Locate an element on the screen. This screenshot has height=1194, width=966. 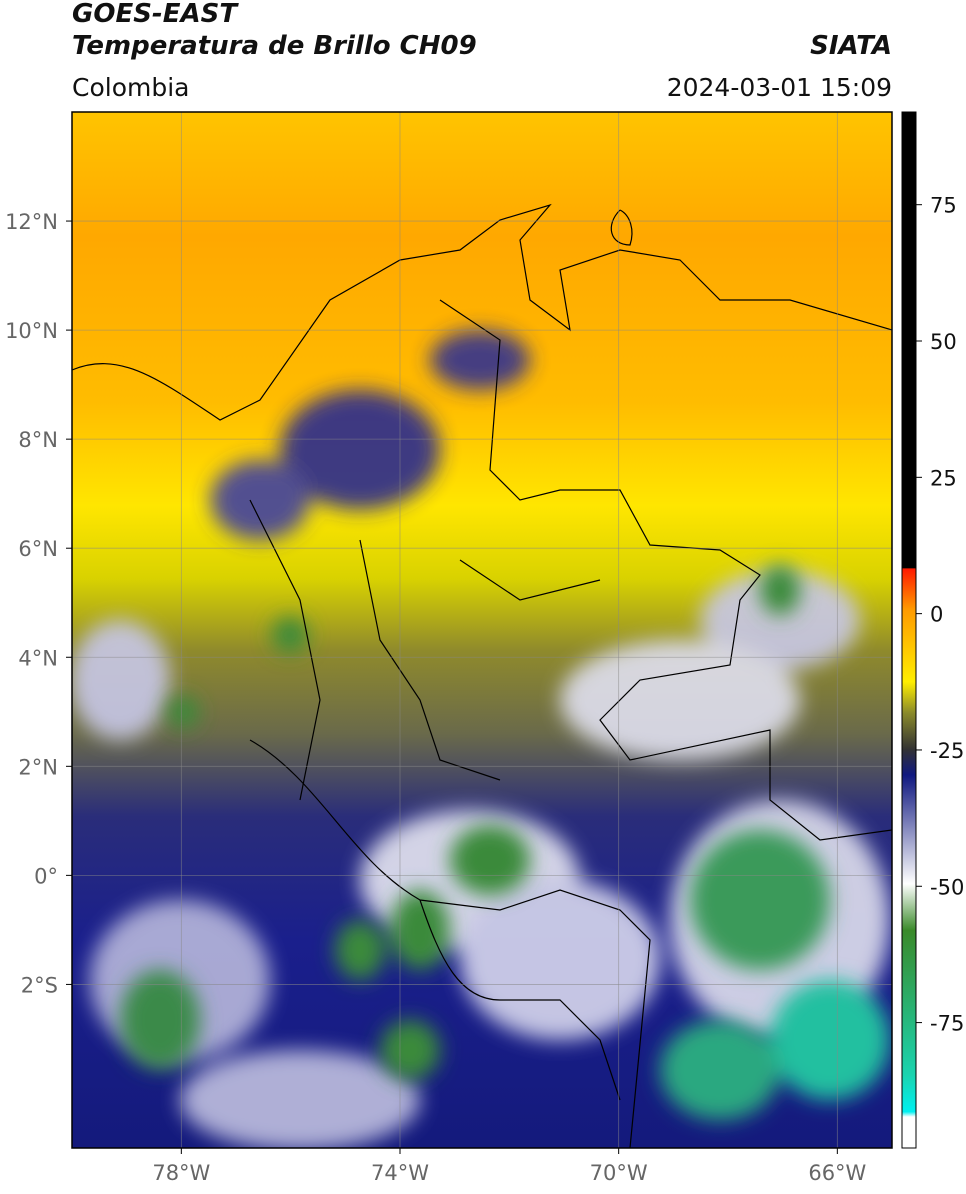
subtitle: Temperatura de Brillo CH09 is located at coordinates (274, 46).